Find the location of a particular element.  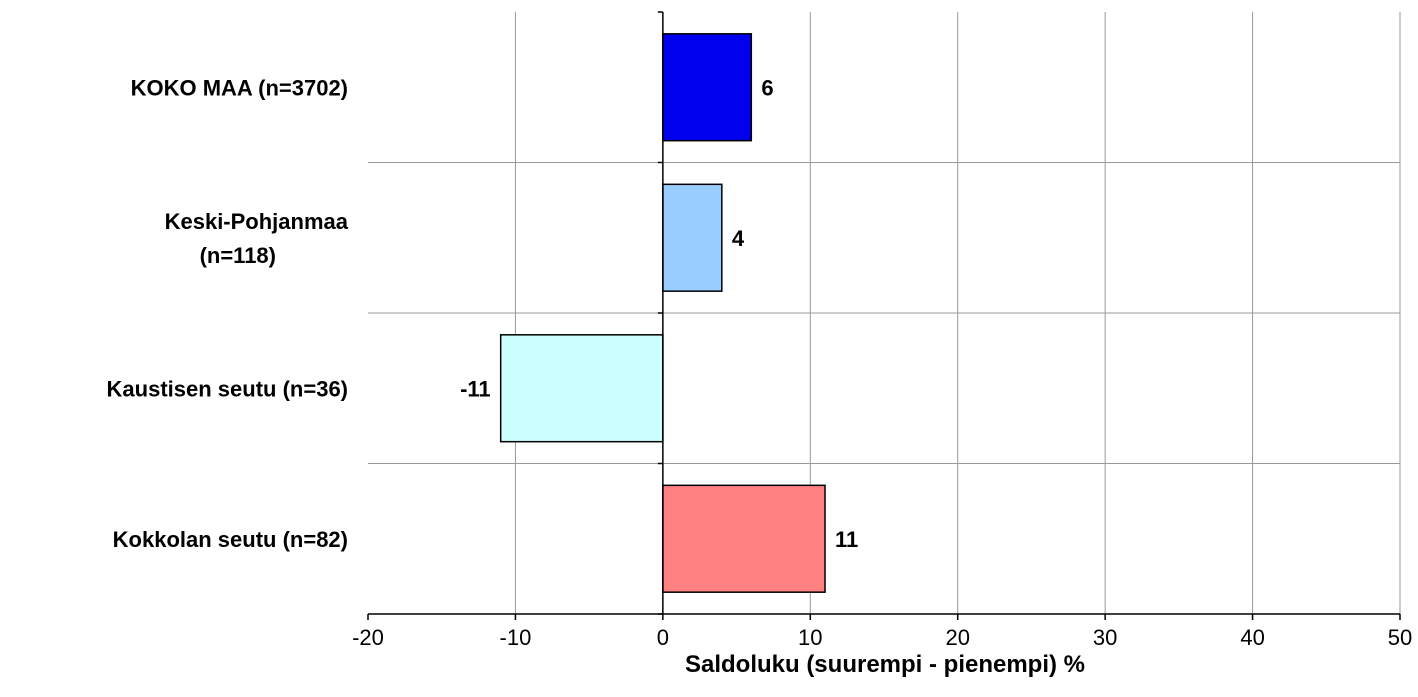

category-label: KOKO MAA (n=3702) is located at coordinates (239, 87).